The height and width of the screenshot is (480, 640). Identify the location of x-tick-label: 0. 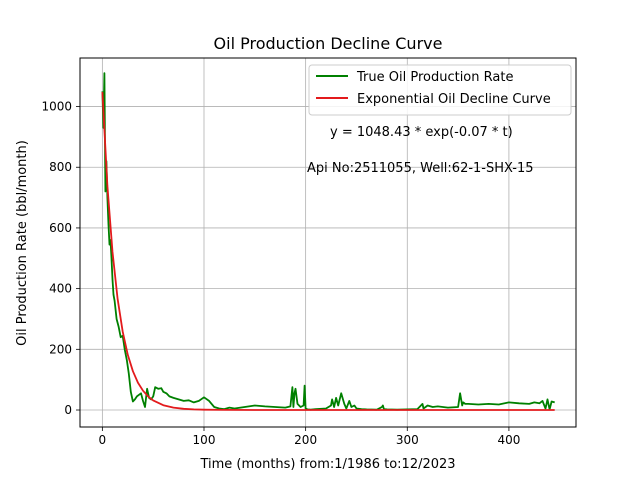
(103, 440).